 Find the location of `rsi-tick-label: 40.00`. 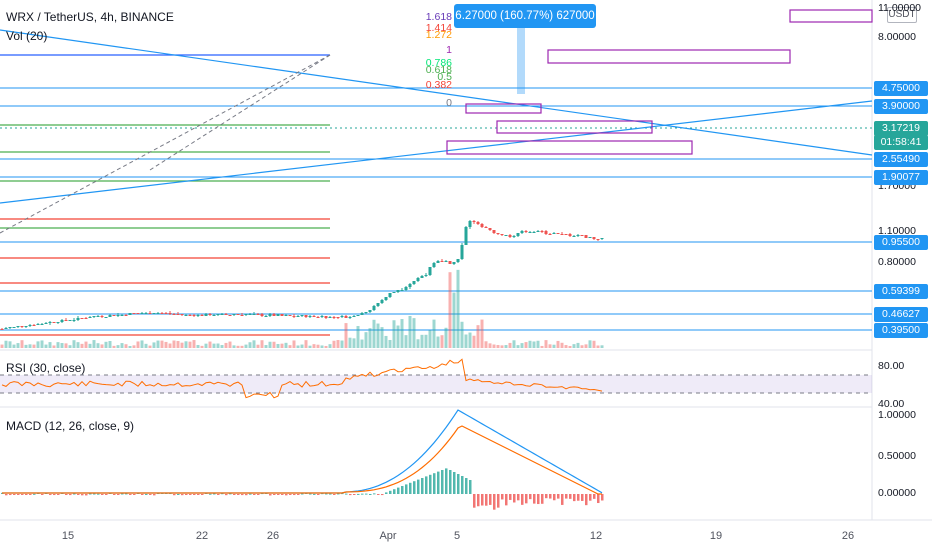

rsi-tick-label: 40.00 is located at coordinates (891, 404).